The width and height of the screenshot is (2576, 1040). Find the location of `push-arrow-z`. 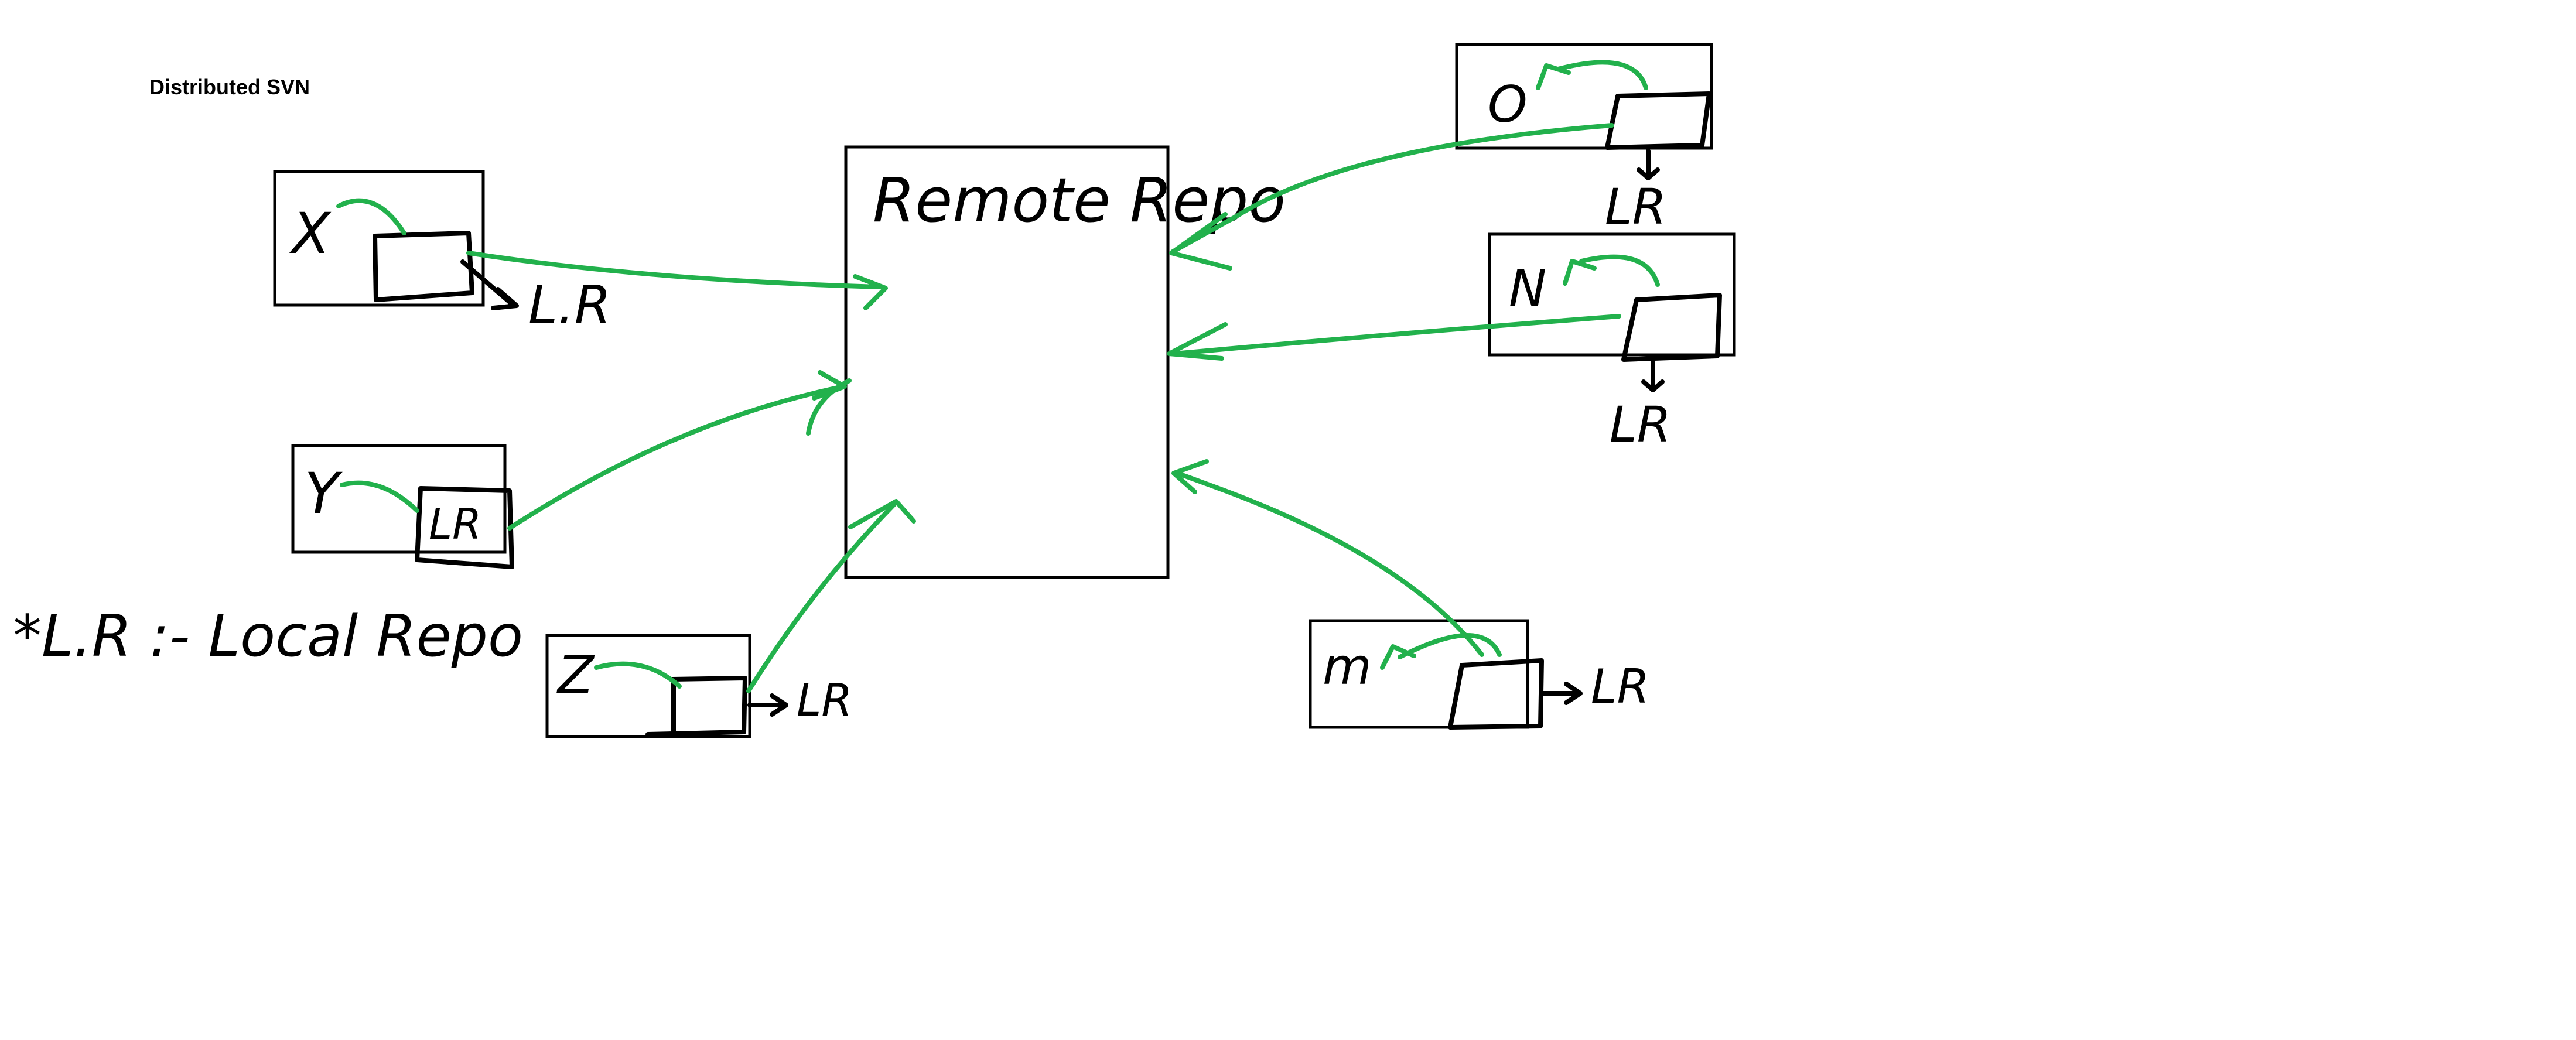

push-arrow-z is located at coordinates (831, 596).